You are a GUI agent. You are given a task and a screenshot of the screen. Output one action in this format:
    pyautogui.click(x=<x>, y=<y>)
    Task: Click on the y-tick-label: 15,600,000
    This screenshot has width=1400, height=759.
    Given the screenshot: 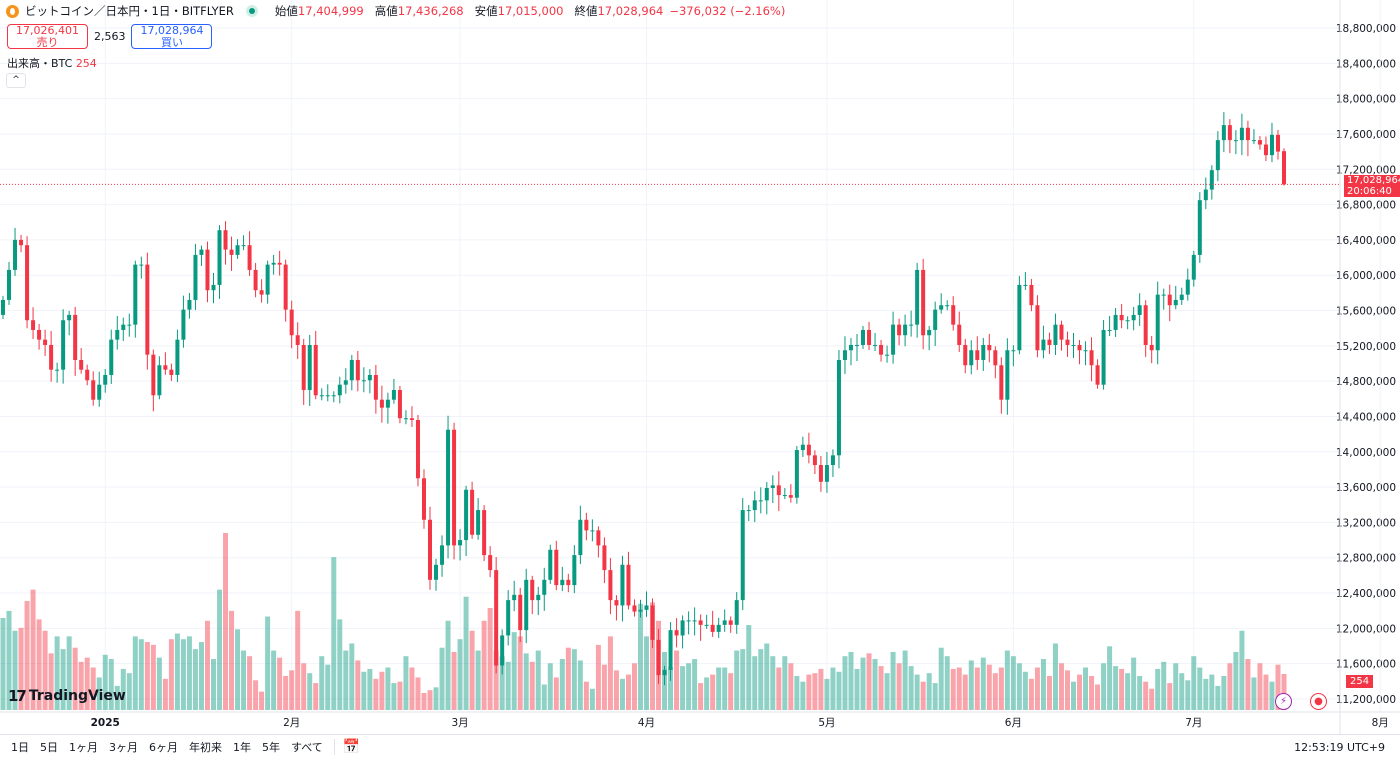 What is the action you would take?
    pyautogui.click(x=1366, y=312)
    